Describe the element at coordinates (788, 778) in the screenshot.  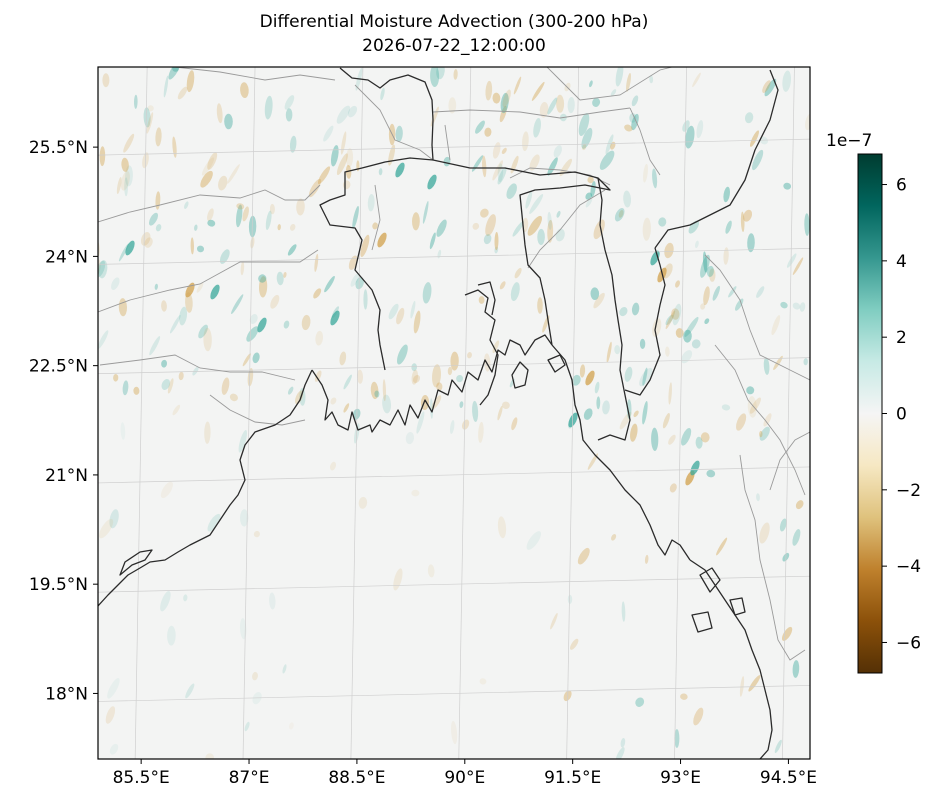
I see `lon-tick-label: 94.5°E` at that location.